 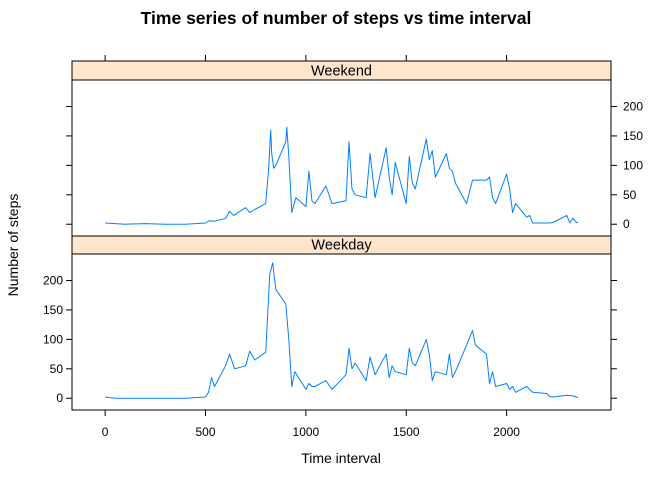 I want to click on strip-label-weekend: Weekend, so click(x=341, y=72).